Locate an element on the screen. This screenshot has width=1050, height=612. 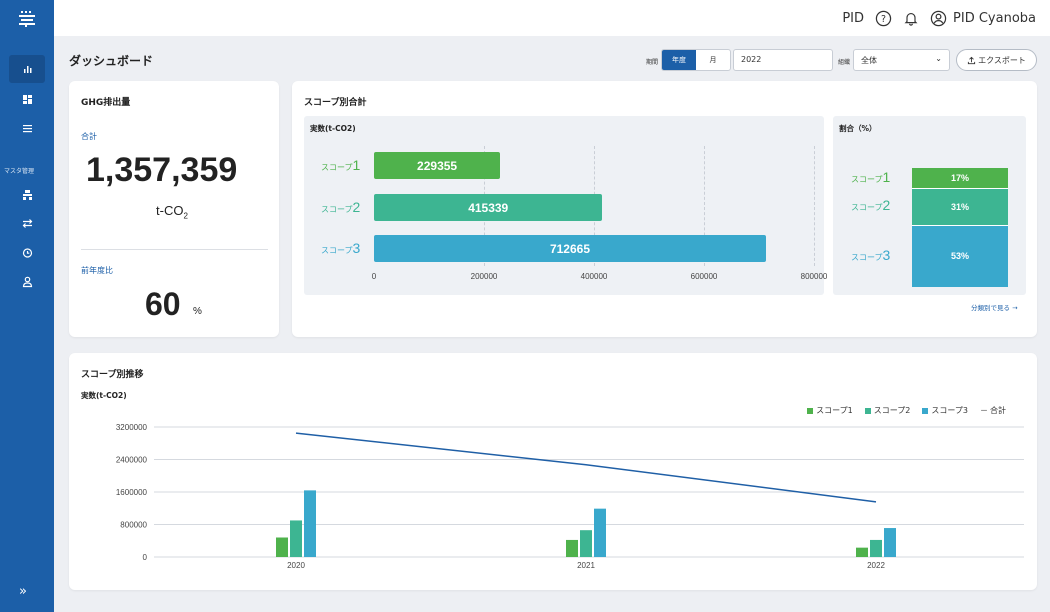
x-tick-label: 600000 is located at coordinates (704, 276).